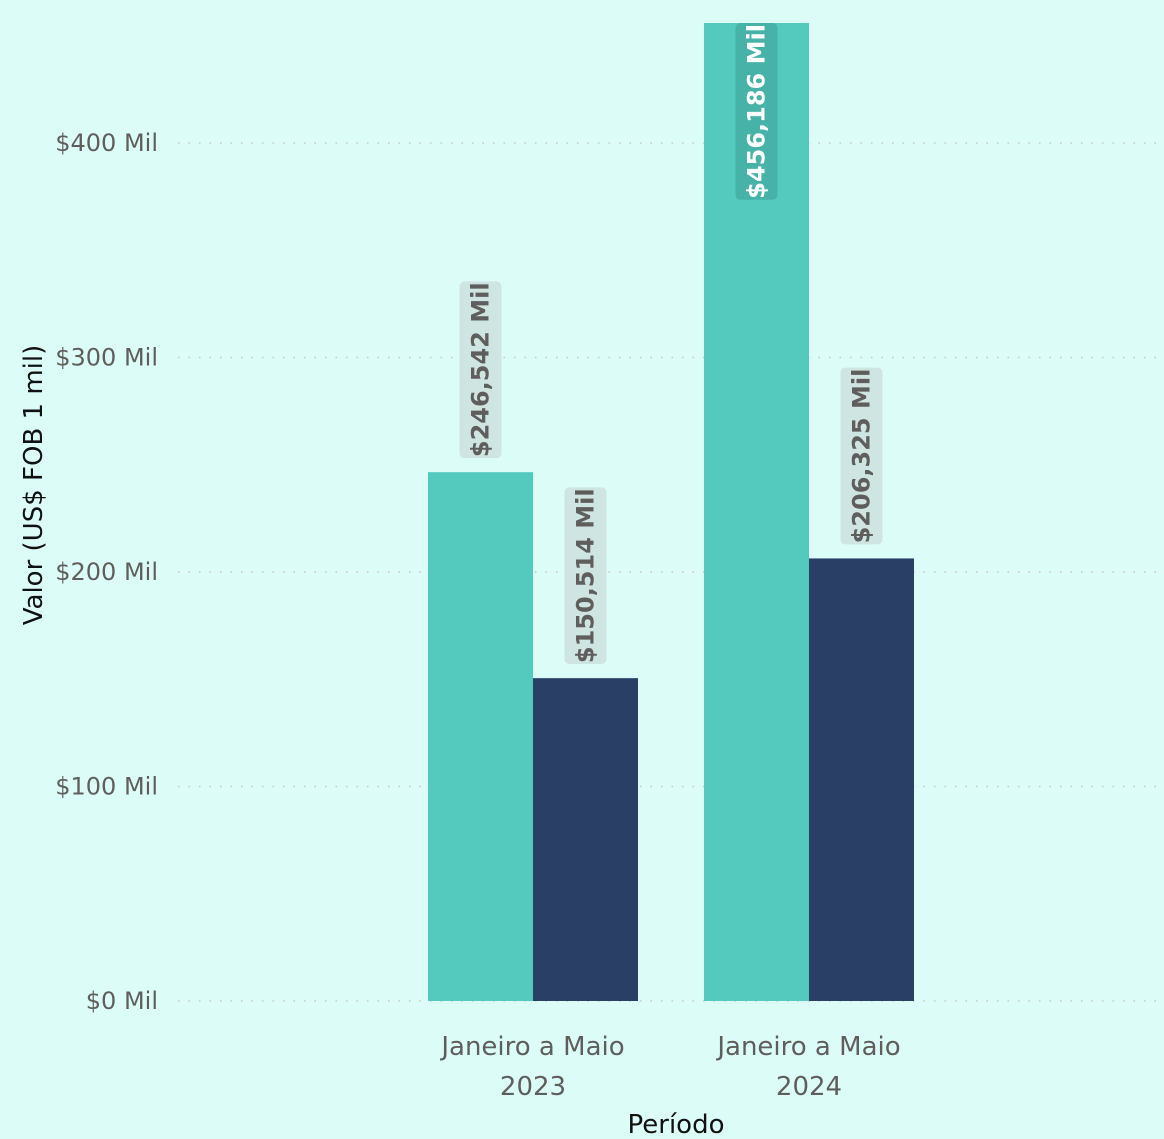 Image resolution: width=1164 pixels, height=1139 pixels. Describe the element at coordinates (669, 1067) in the screenshot. I see `x-axis-categories: Janeiro a Maio 2023 Janeiro a Maio 2024` at that location.